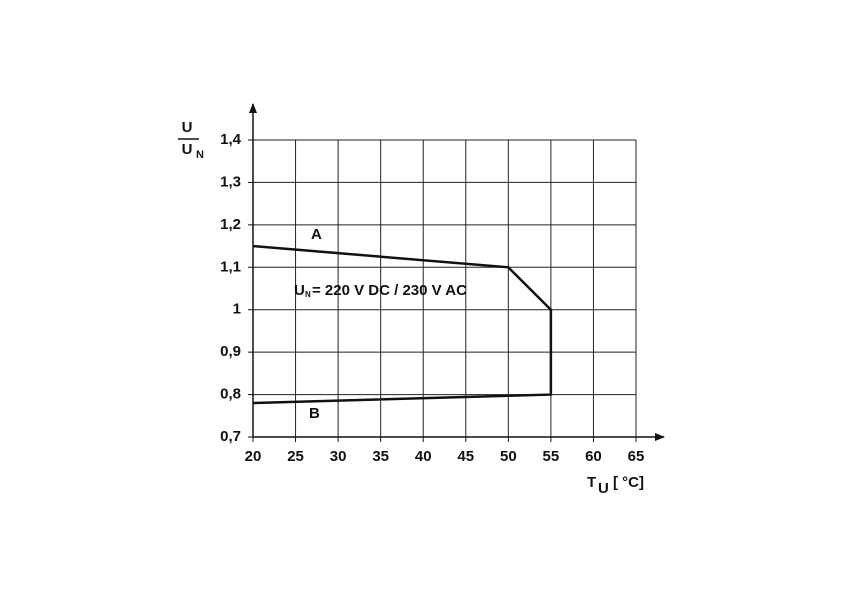 This screenshot has width=841, height=611. Describe the element at coordinates (230, 181) in the screenshot. I see `y-tick-label: 1,3` at that location.